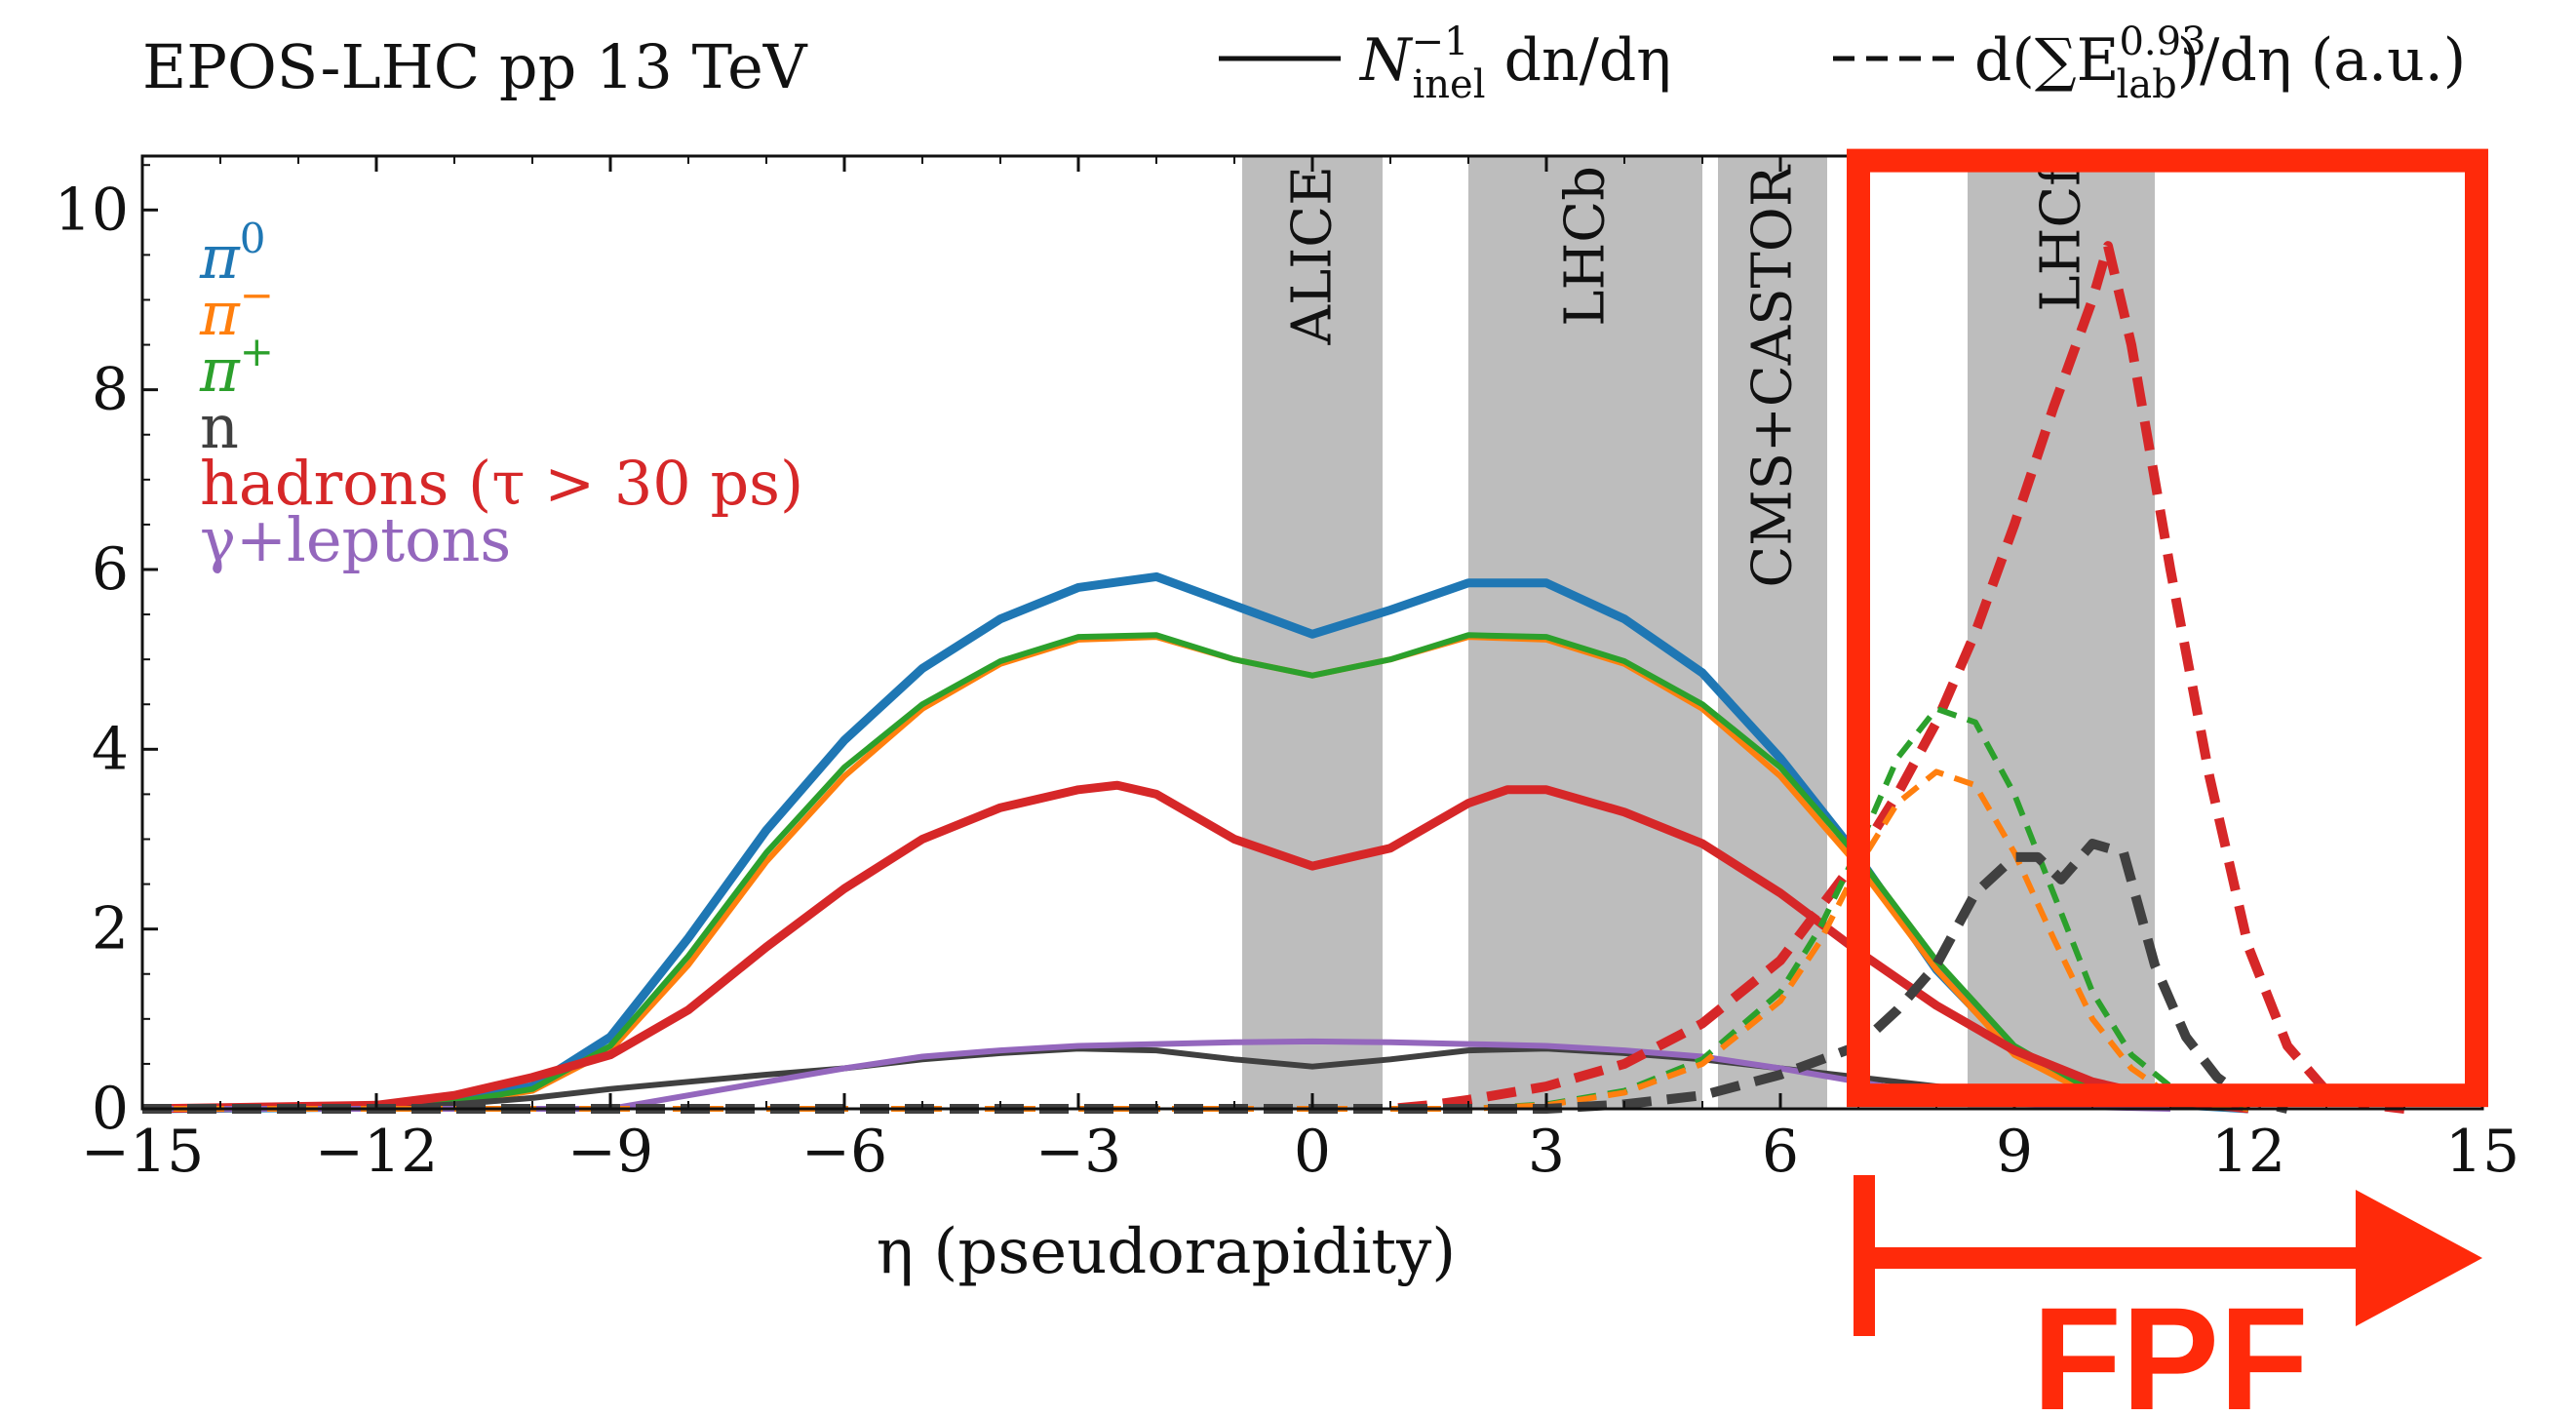 The image size is (2576, 1416). What do you see at coordinates (2248, 1152) in the screenshot?
I see `x-tick-label: 12` at bounding box center [2248, 1152].